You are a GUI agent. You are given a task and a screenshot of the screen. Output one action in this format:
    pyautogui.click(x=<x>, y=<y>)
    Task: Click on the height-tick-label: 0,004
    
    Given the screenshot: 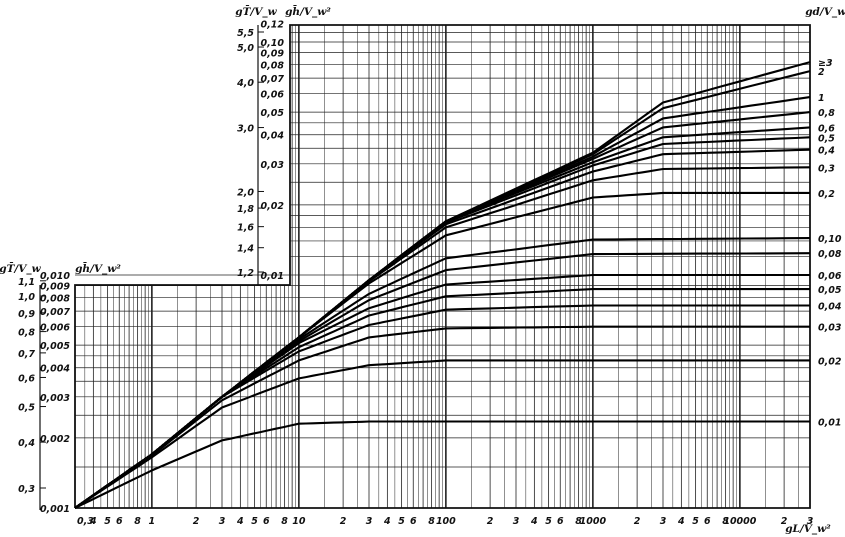 What is the action you would take?
    pyautogui.click(x=55, y=369)
    